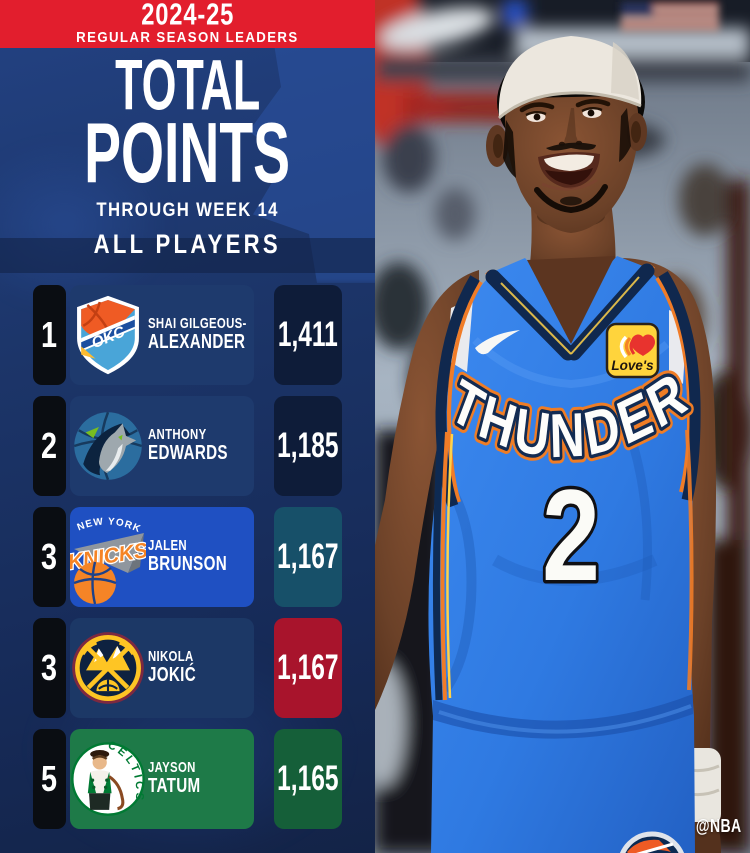 This screenshot has width=750, height=853. What do you see at coordinates (49, 446) in the screenshot?
I see `rank-box: 2` at bounding box center [49, 446].